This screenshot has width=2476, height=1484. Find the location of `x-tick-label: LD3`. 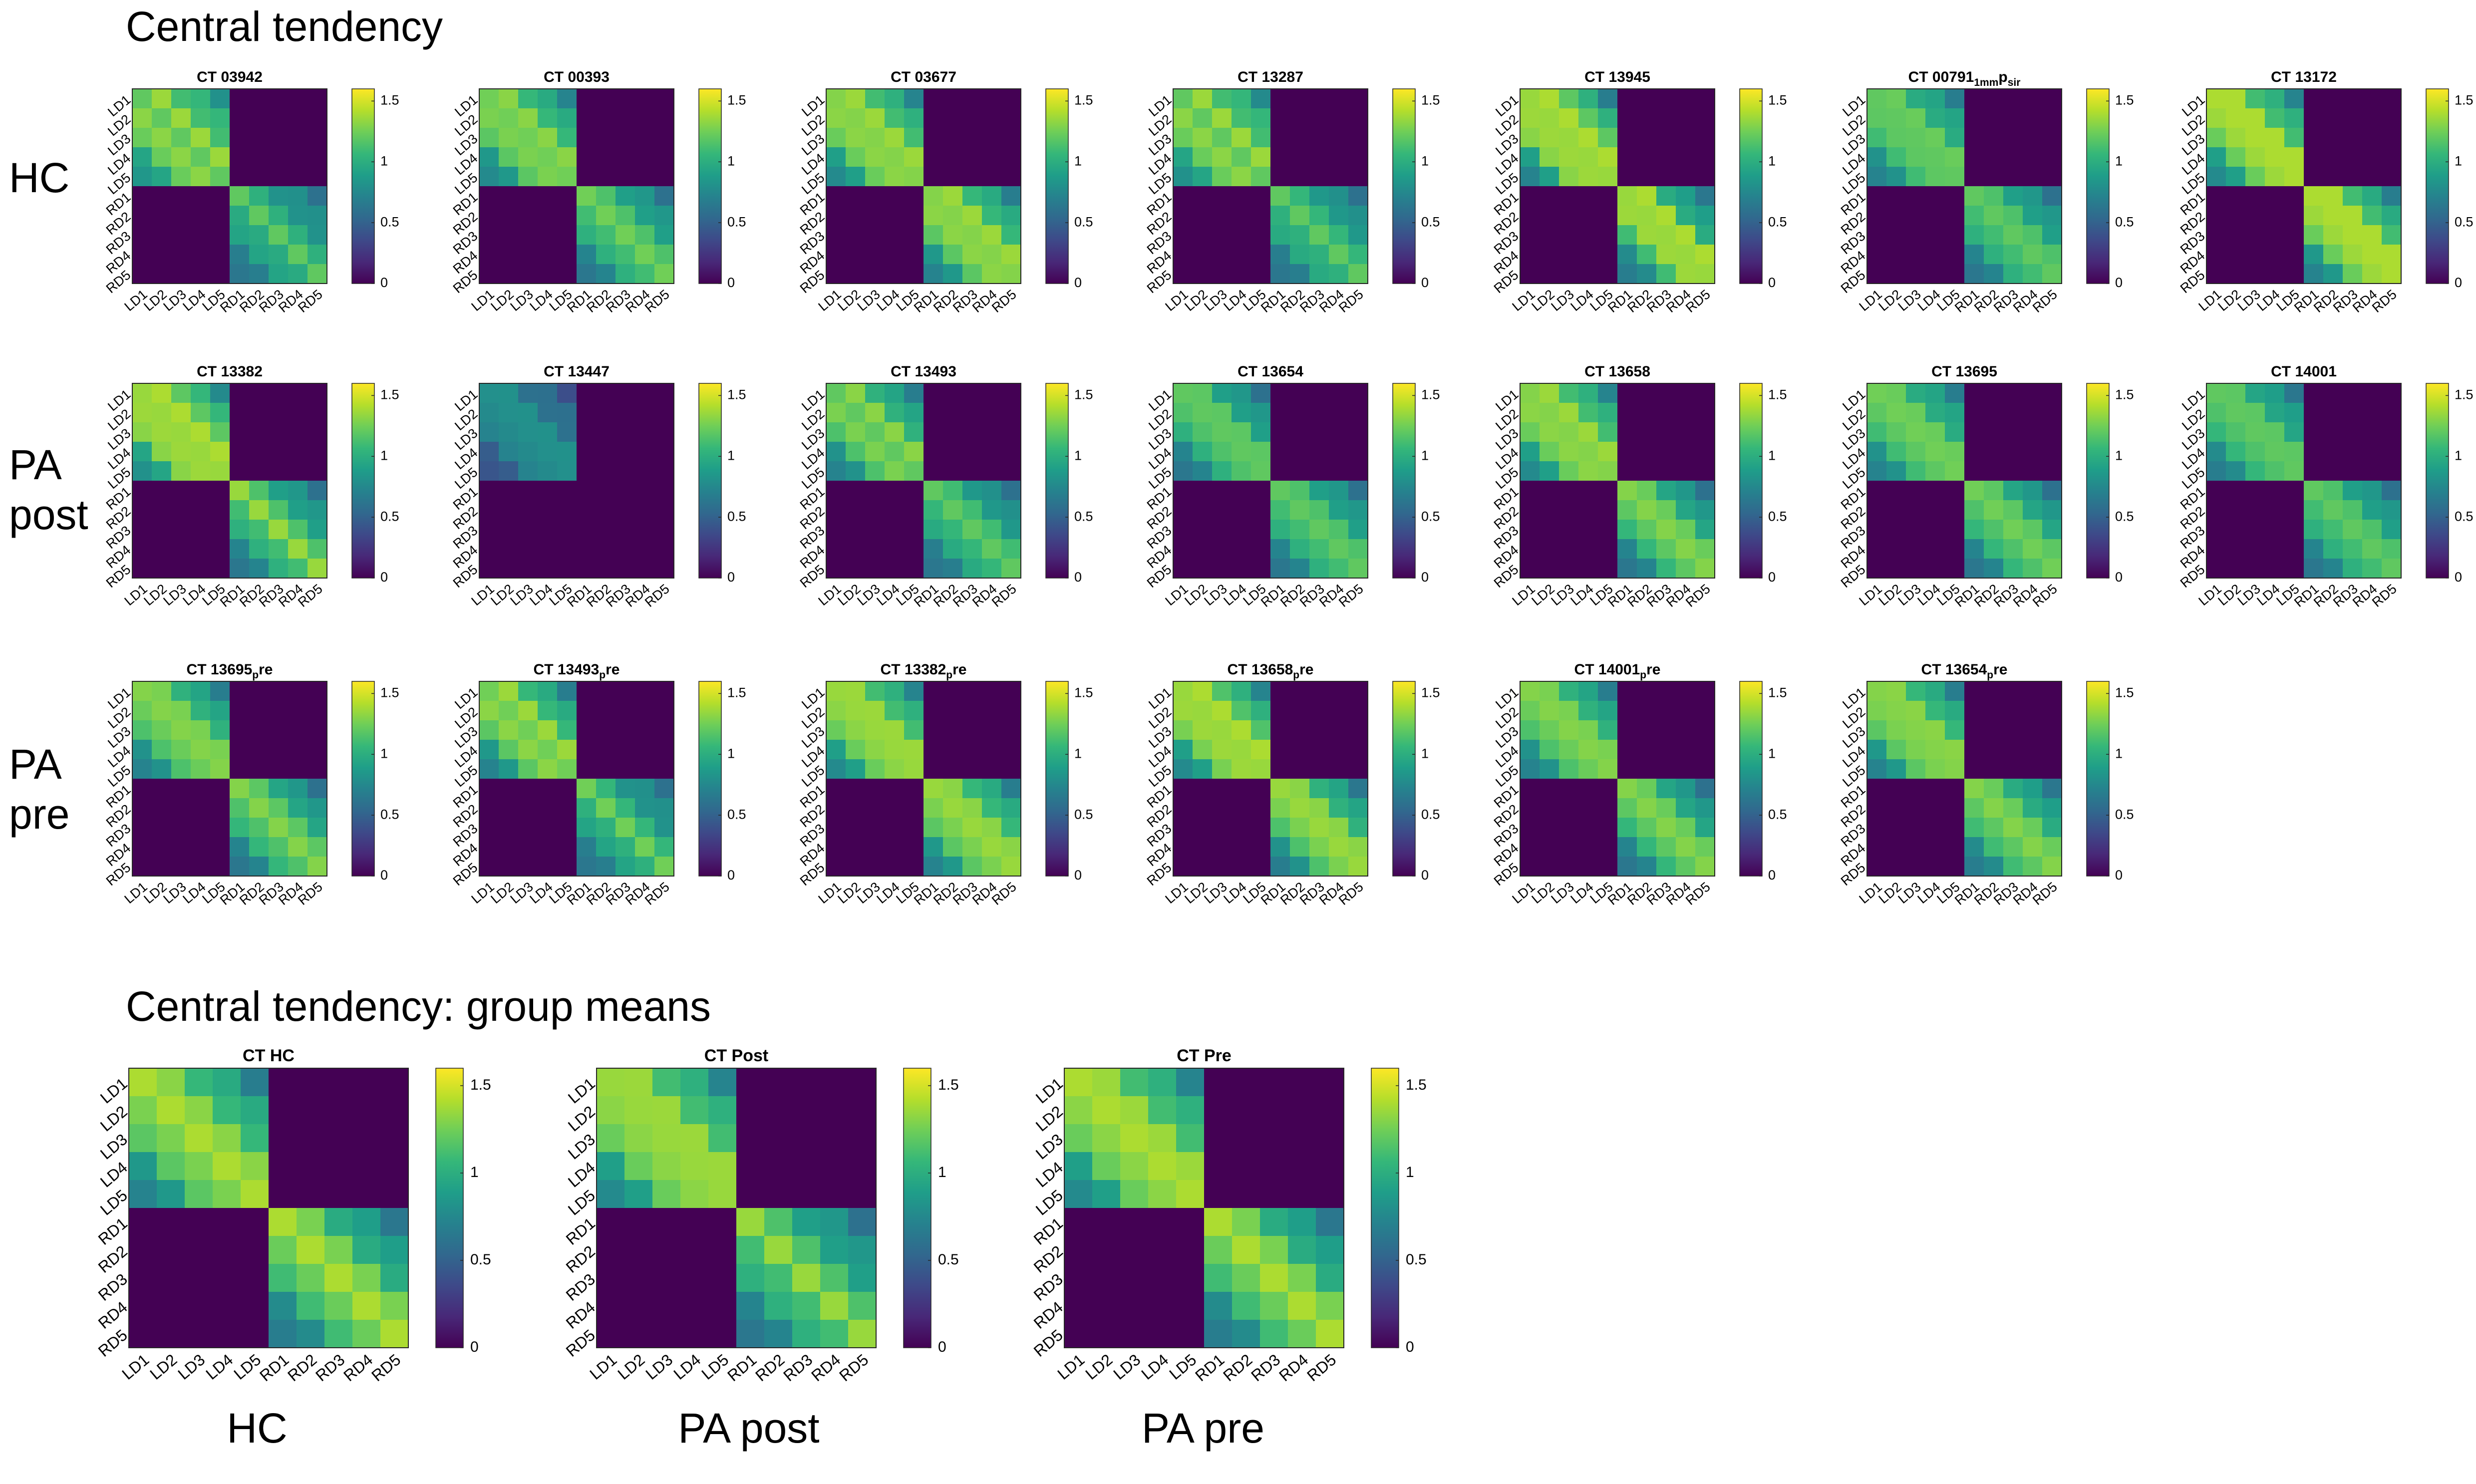

x-tick-label: LD3 is located at coordinates (1127, 1367).